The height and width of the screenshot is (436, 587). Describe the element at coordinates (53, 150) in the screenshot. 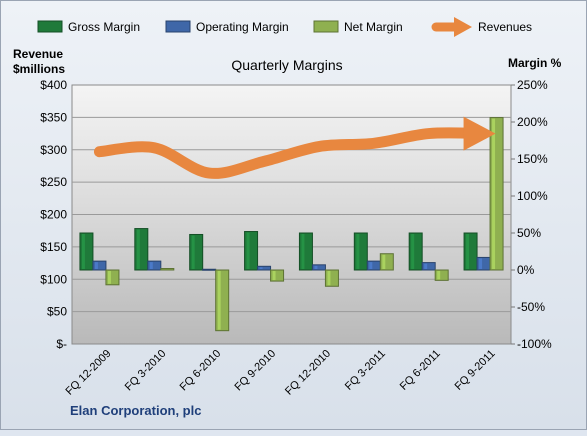

I see `y-left-tick-label: $300` at that location.